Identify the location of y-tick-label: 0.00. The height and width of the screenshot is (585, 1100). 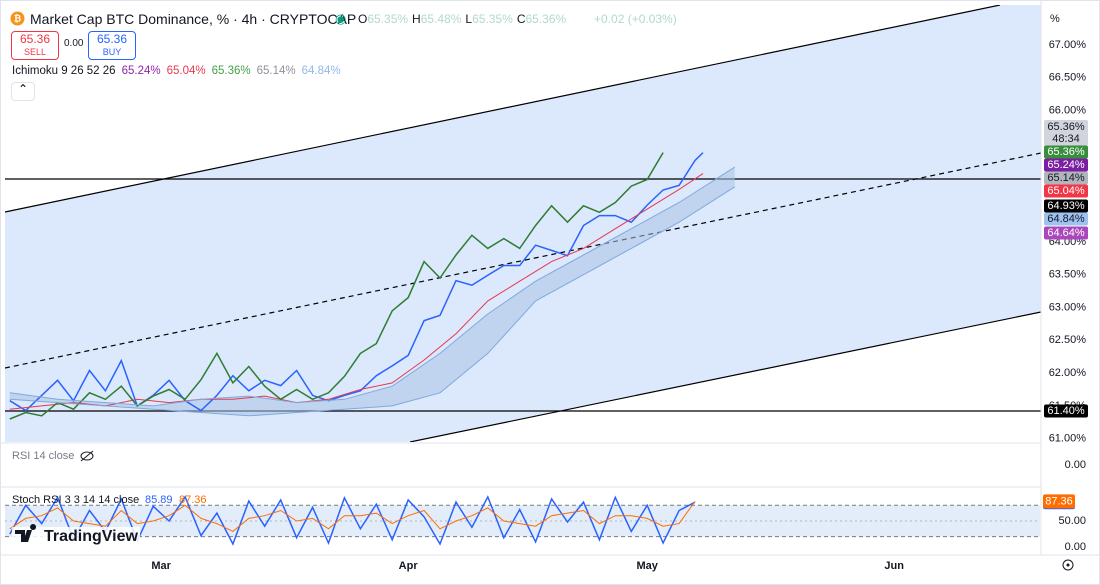
(1075, 547).